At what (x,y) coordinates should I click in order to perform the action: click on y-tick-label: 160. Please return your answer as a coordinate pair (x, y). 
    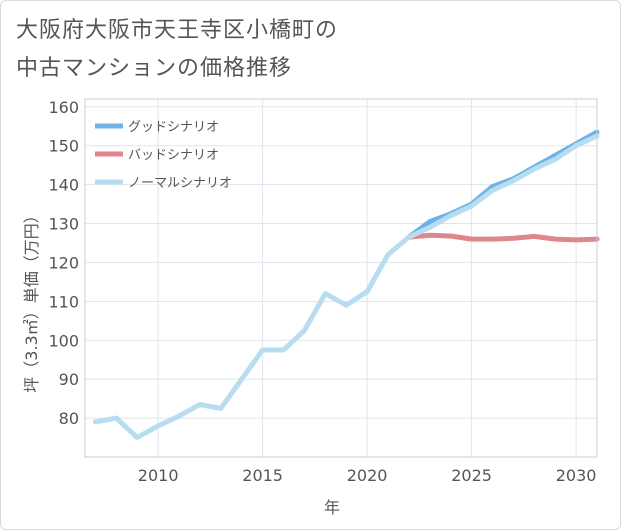
    Looking at the image, I should click on (63, 107).